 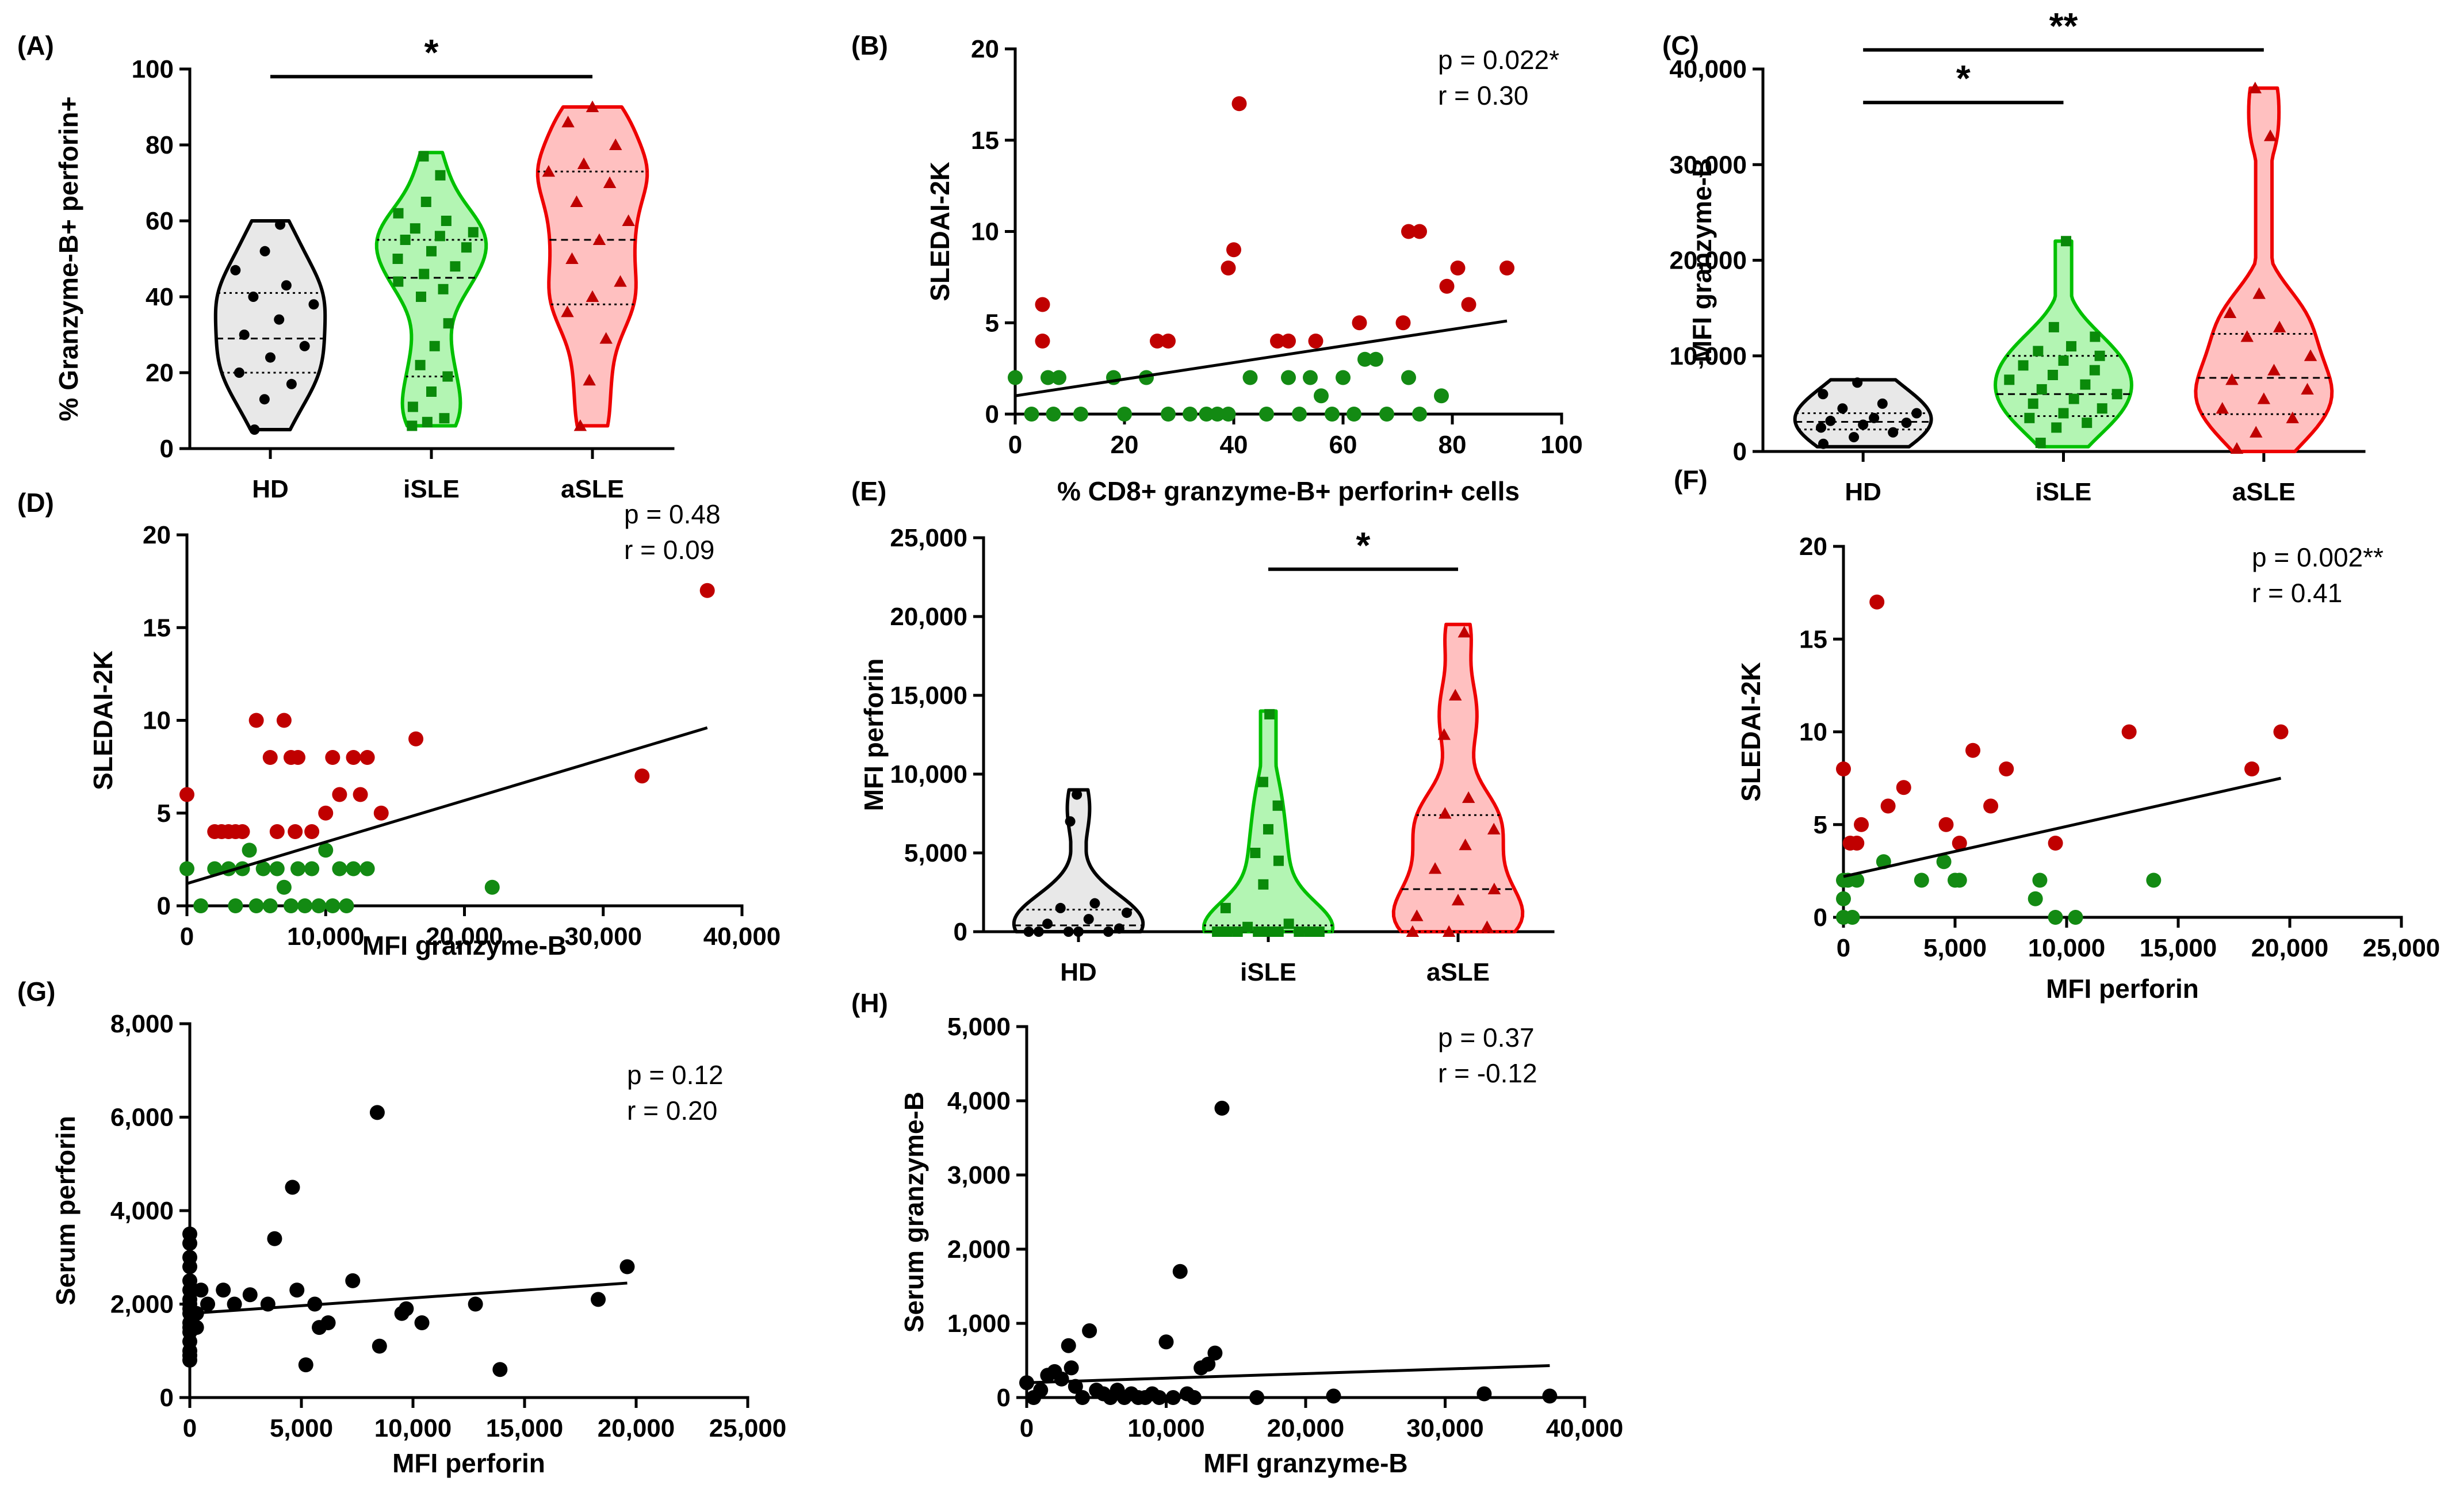 What do you see at coordinates (1680, 45) in the screenshot?
I see `panel-label-c: (C)` at bounding box center [1680, 45].